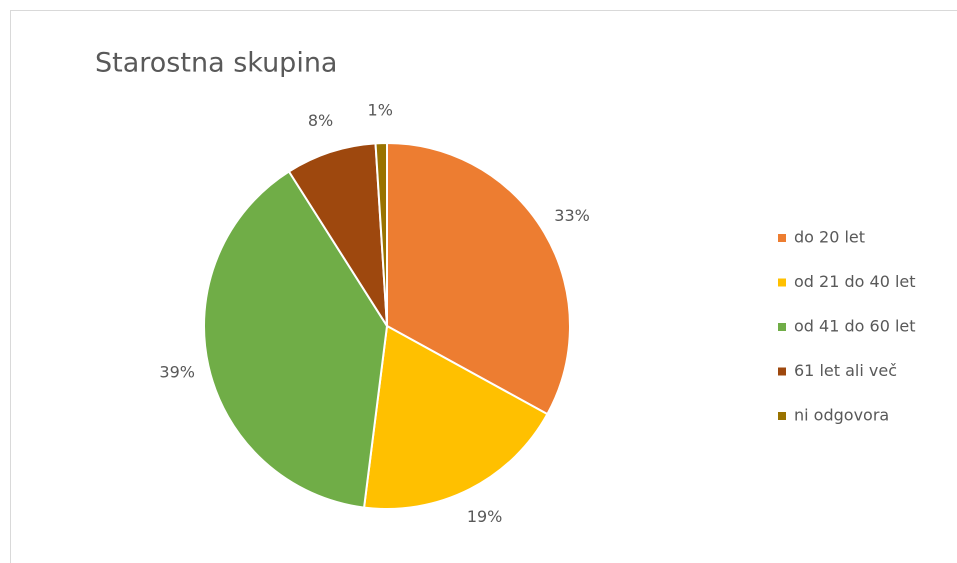 The height and width of the screenshot is (563, 957). What do you see at coordinates (320, 120) in the screenshot?
I see `data-label: 8%` at bounding box center [320, 120].